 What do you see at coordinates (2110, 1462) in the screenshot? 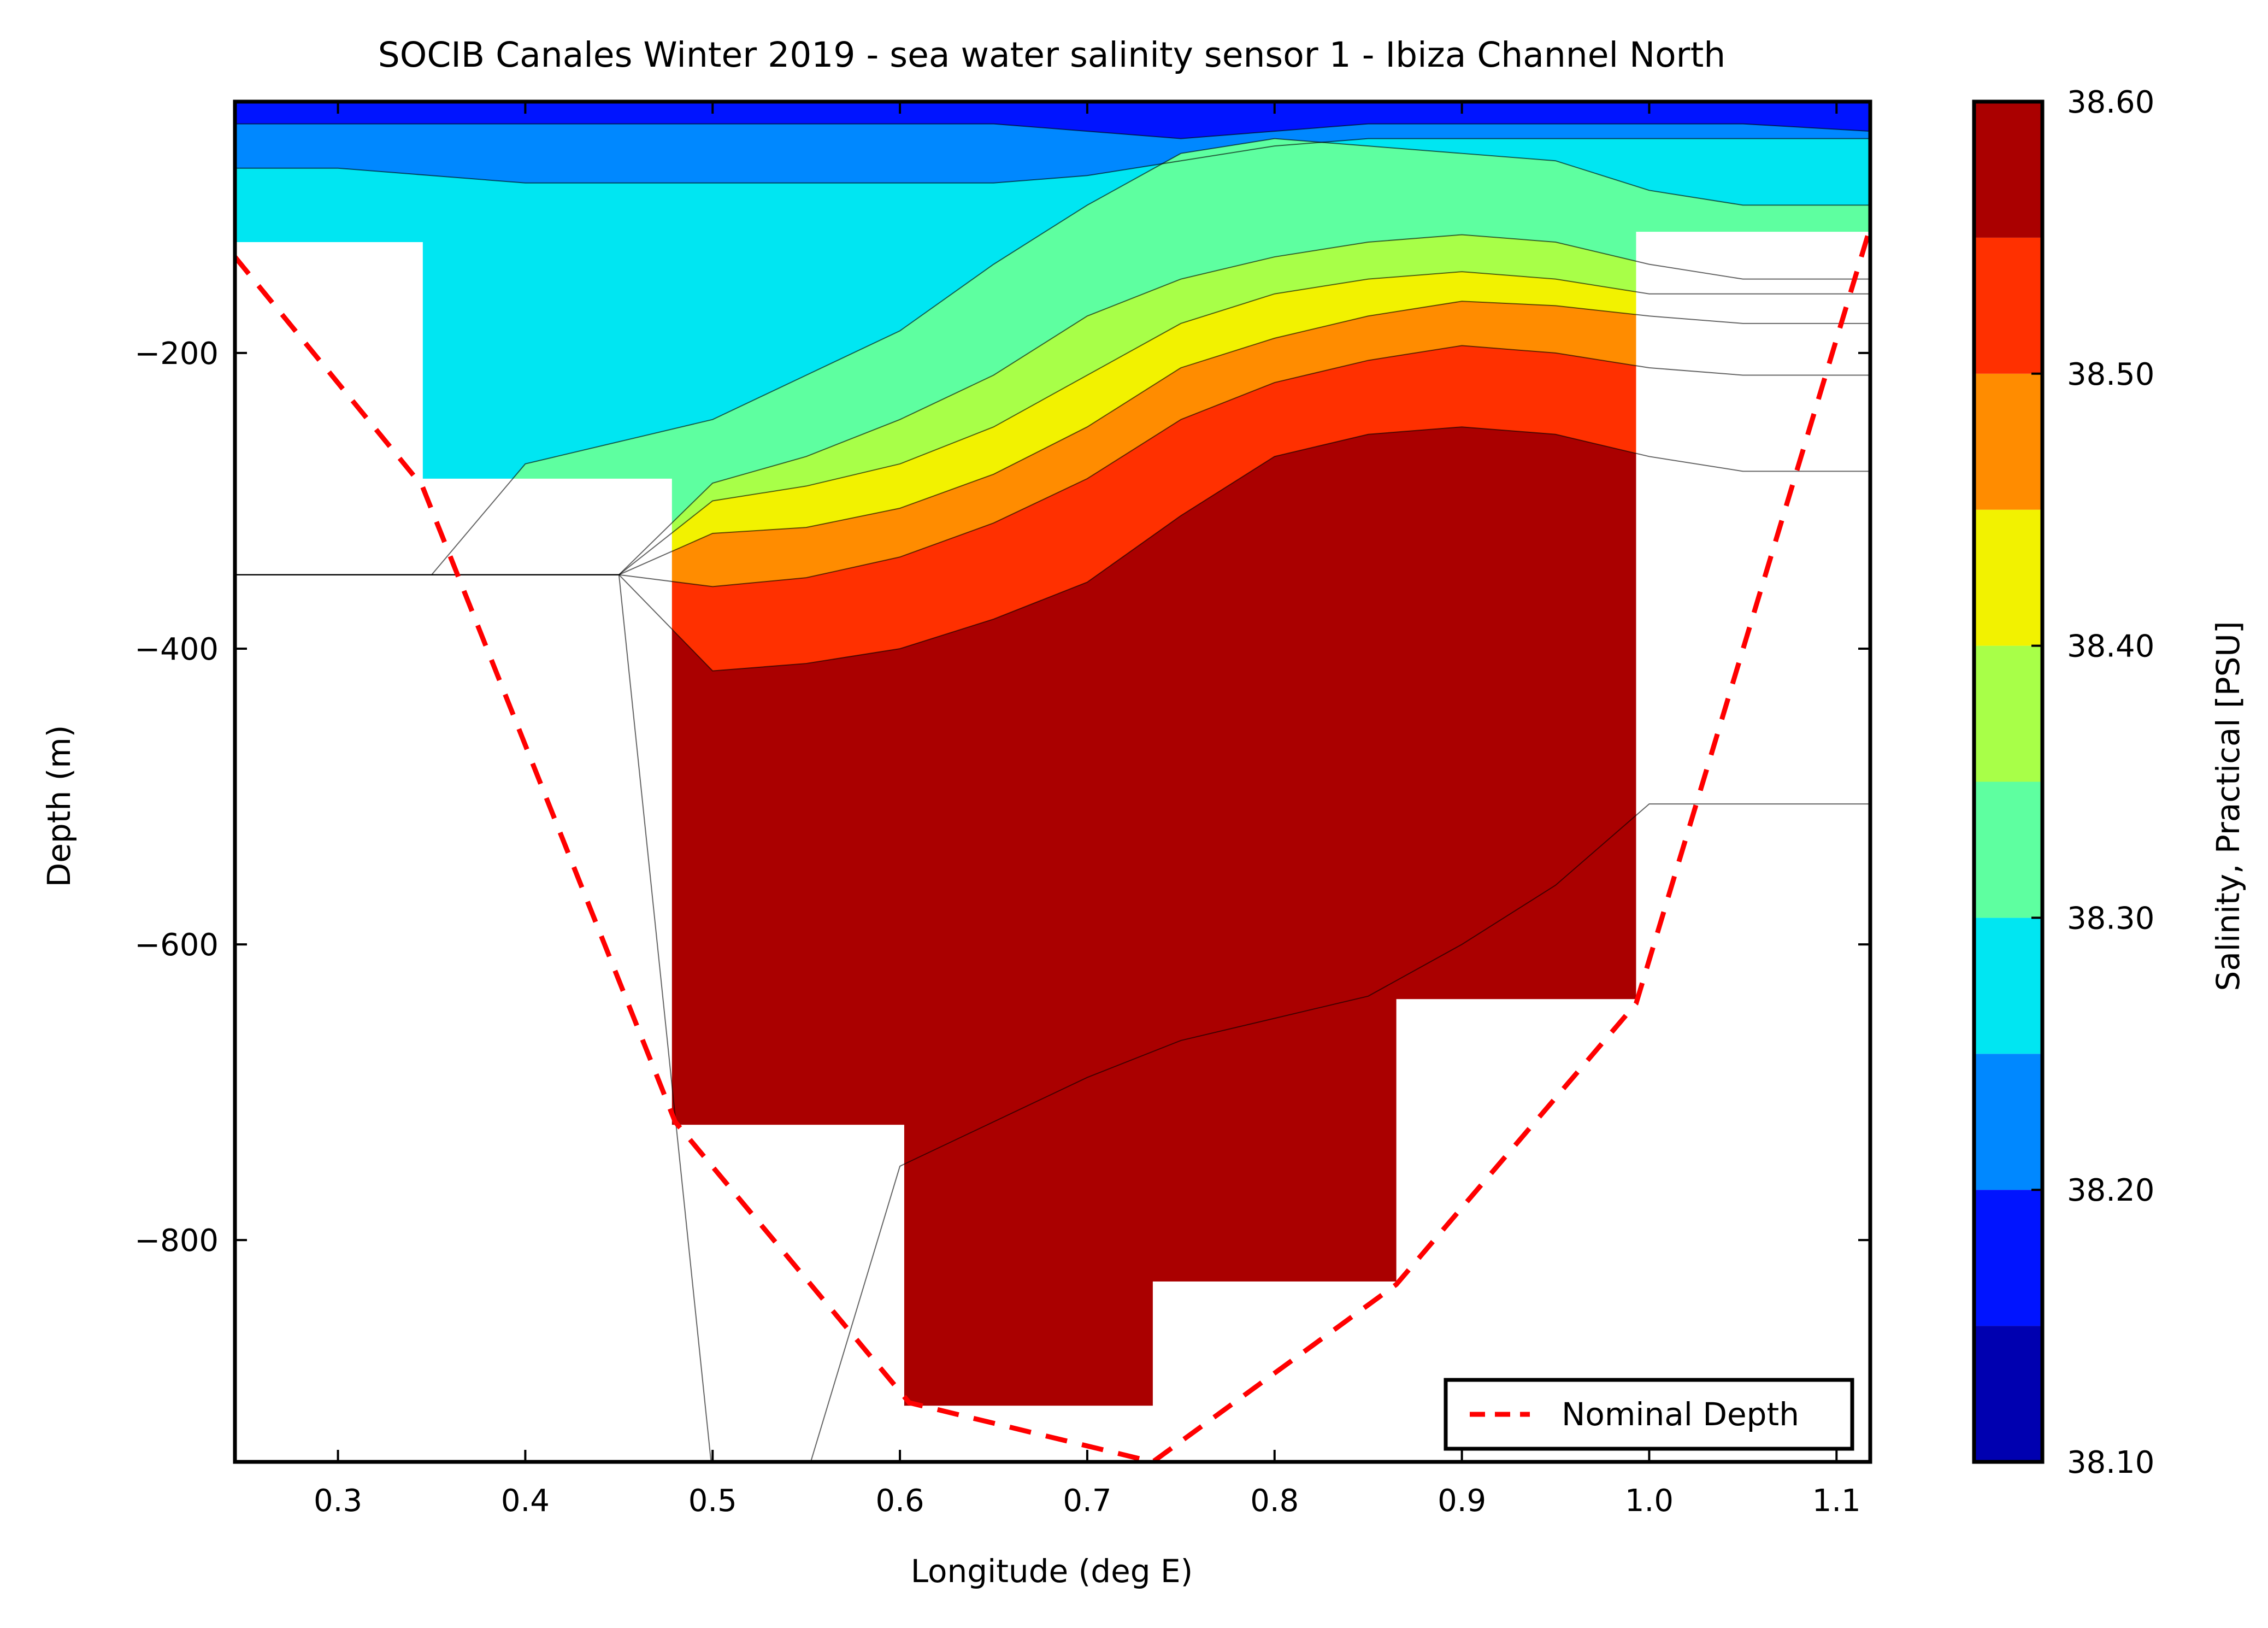
I see `colorbar-tick-label: 38.10` at bounding box center [2110, 1462].